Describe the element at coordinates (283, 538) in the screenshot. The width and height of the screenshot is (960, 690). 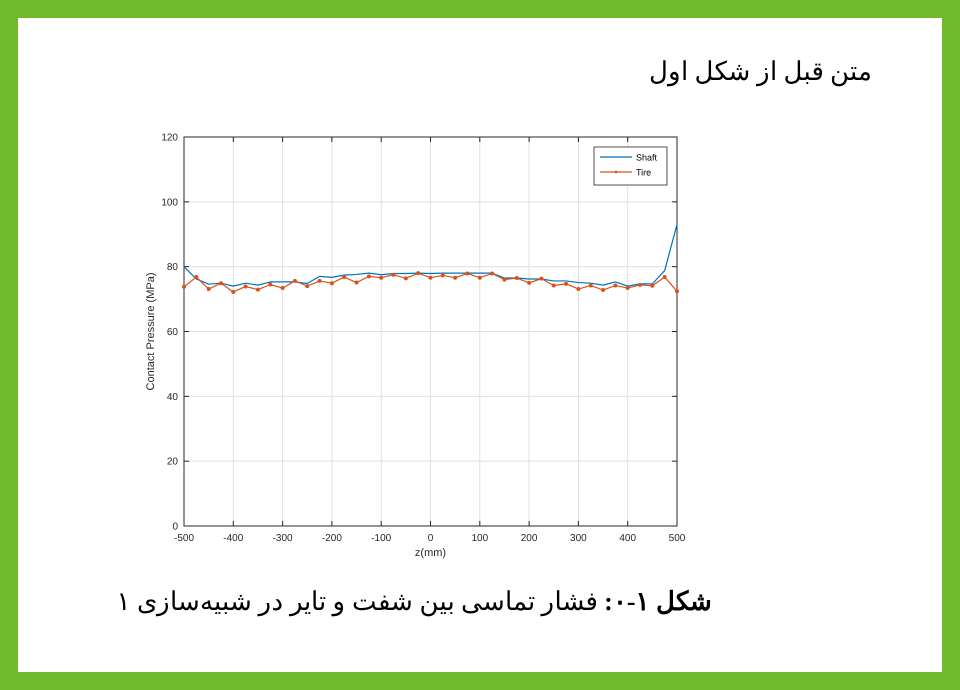
I see `x-tick-label: -300` at that location.